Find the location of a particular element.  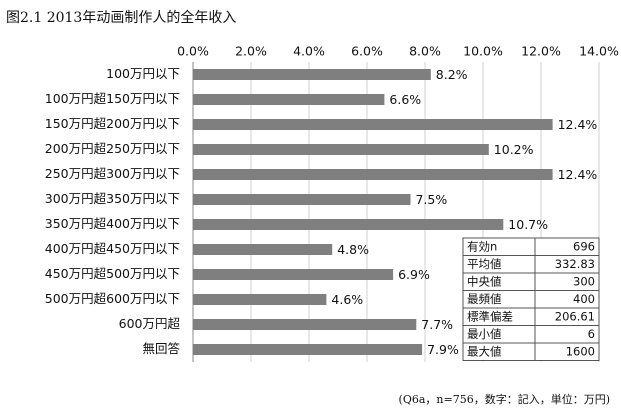

y-tick-label: 150万円超200万円以下 is located at coordinates (112, 123).